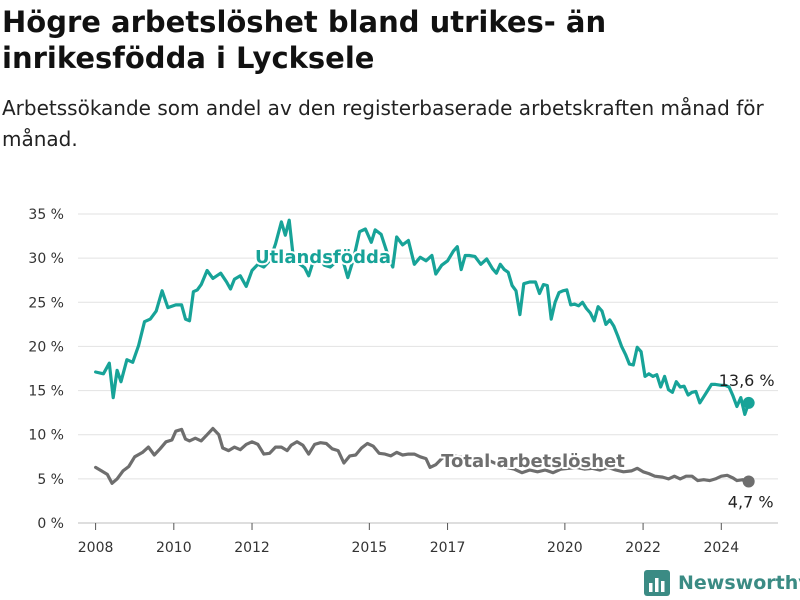 The width and height of the screenshot is (800, 600). I want to click on y-axis: 0 % 5 % 10 % 15 % 20 % 25 % 30 % 35 %, so click(46, 369).